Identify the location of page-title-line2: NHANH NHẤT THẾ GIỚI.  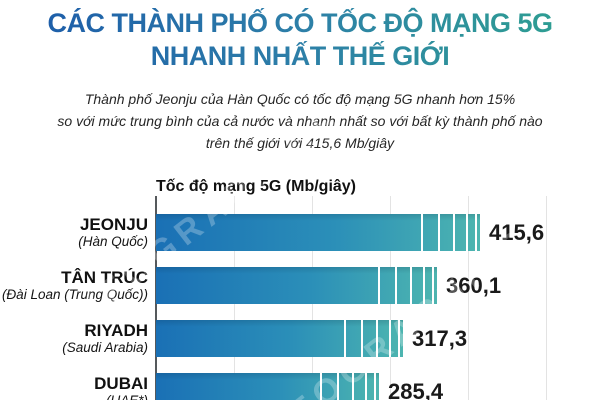
(300, 56).